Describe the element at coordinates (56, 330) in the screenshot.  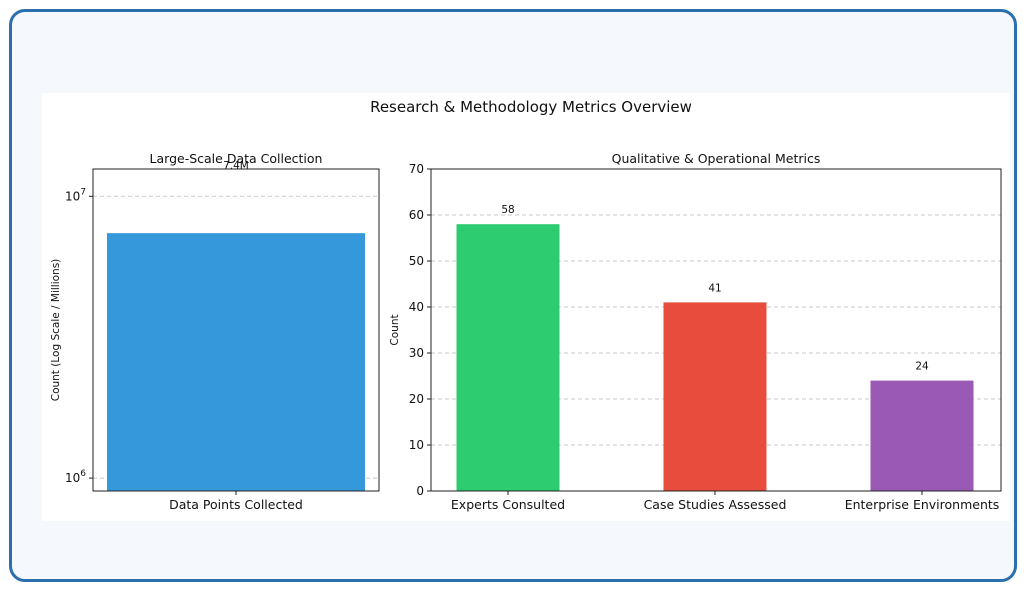
I see `left-y-axis-label: Count (Log Scale / Millions)` at that location.